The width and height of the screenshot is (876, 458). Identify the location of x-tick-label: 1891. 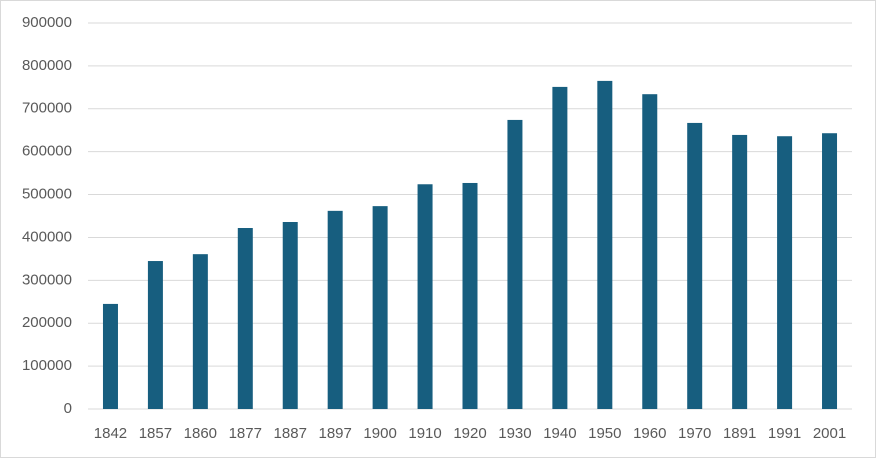
(739, 433).